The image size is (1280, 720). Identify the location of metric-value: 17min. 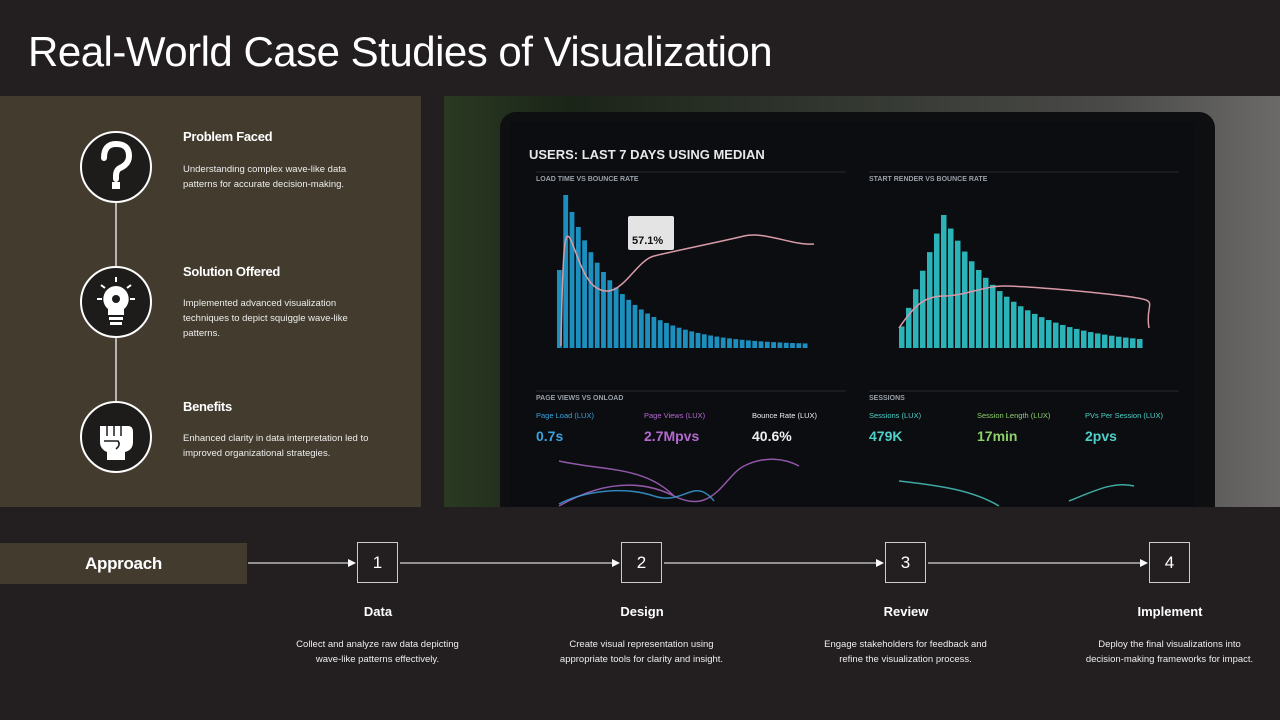
(997, 436).